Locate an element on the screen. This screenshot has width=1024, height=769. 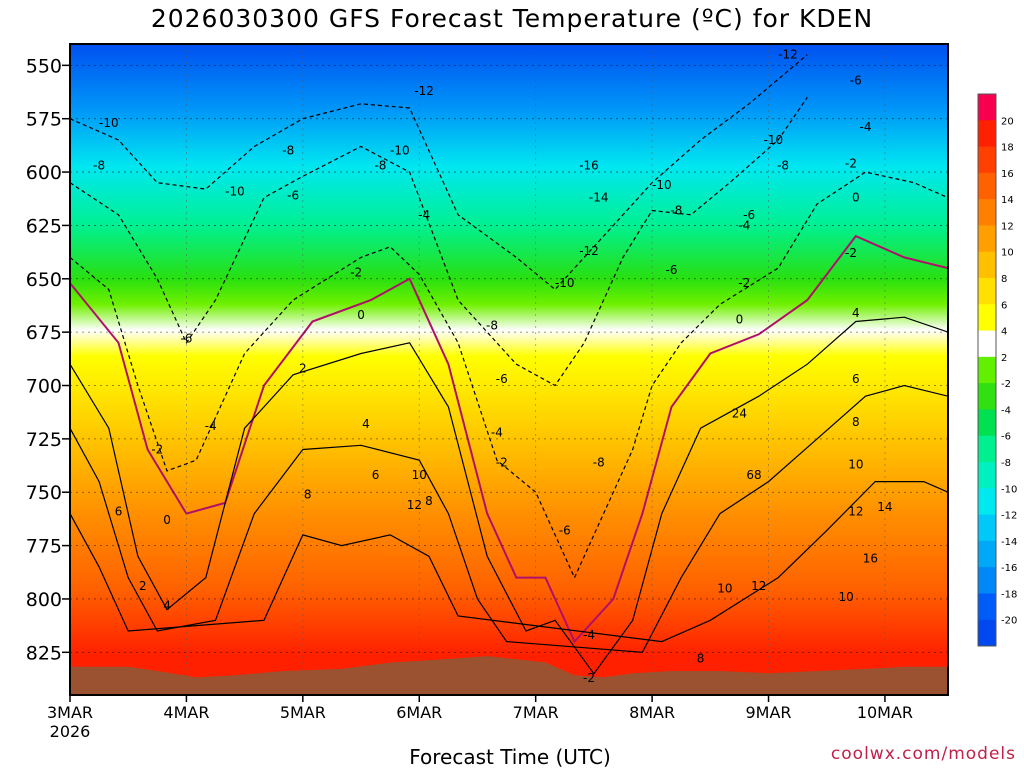
y-tick-label: 700 is located at coordinates (44, 387).